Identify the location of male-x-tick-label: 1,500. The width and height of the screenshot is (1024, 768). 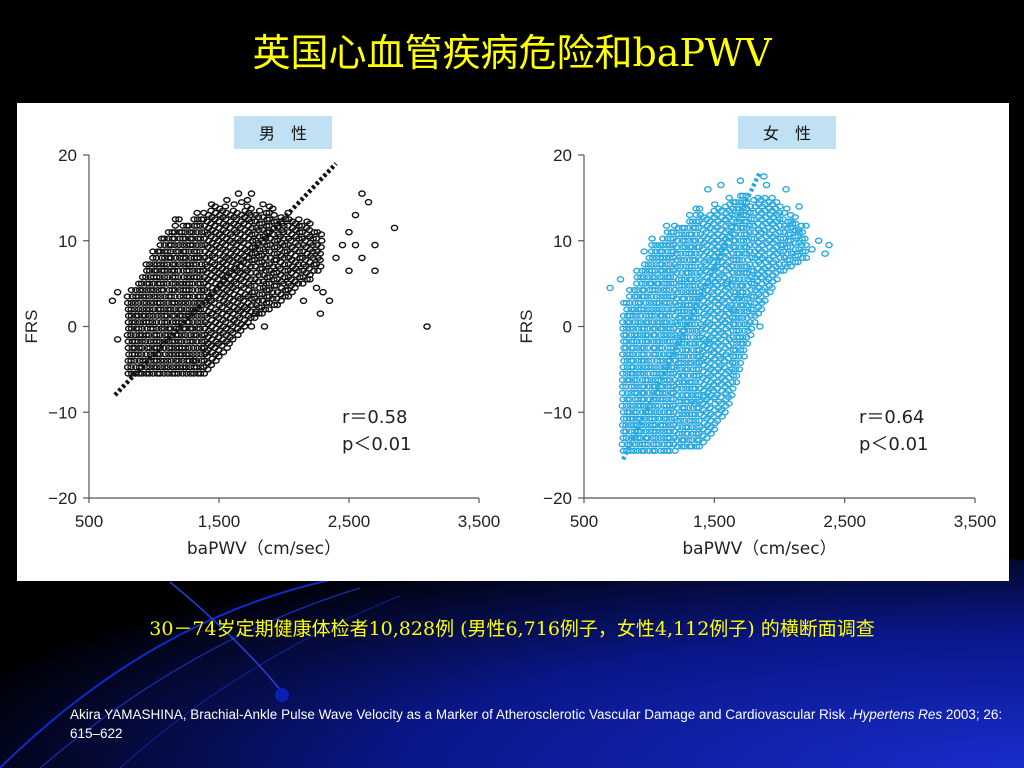
(219, 521).